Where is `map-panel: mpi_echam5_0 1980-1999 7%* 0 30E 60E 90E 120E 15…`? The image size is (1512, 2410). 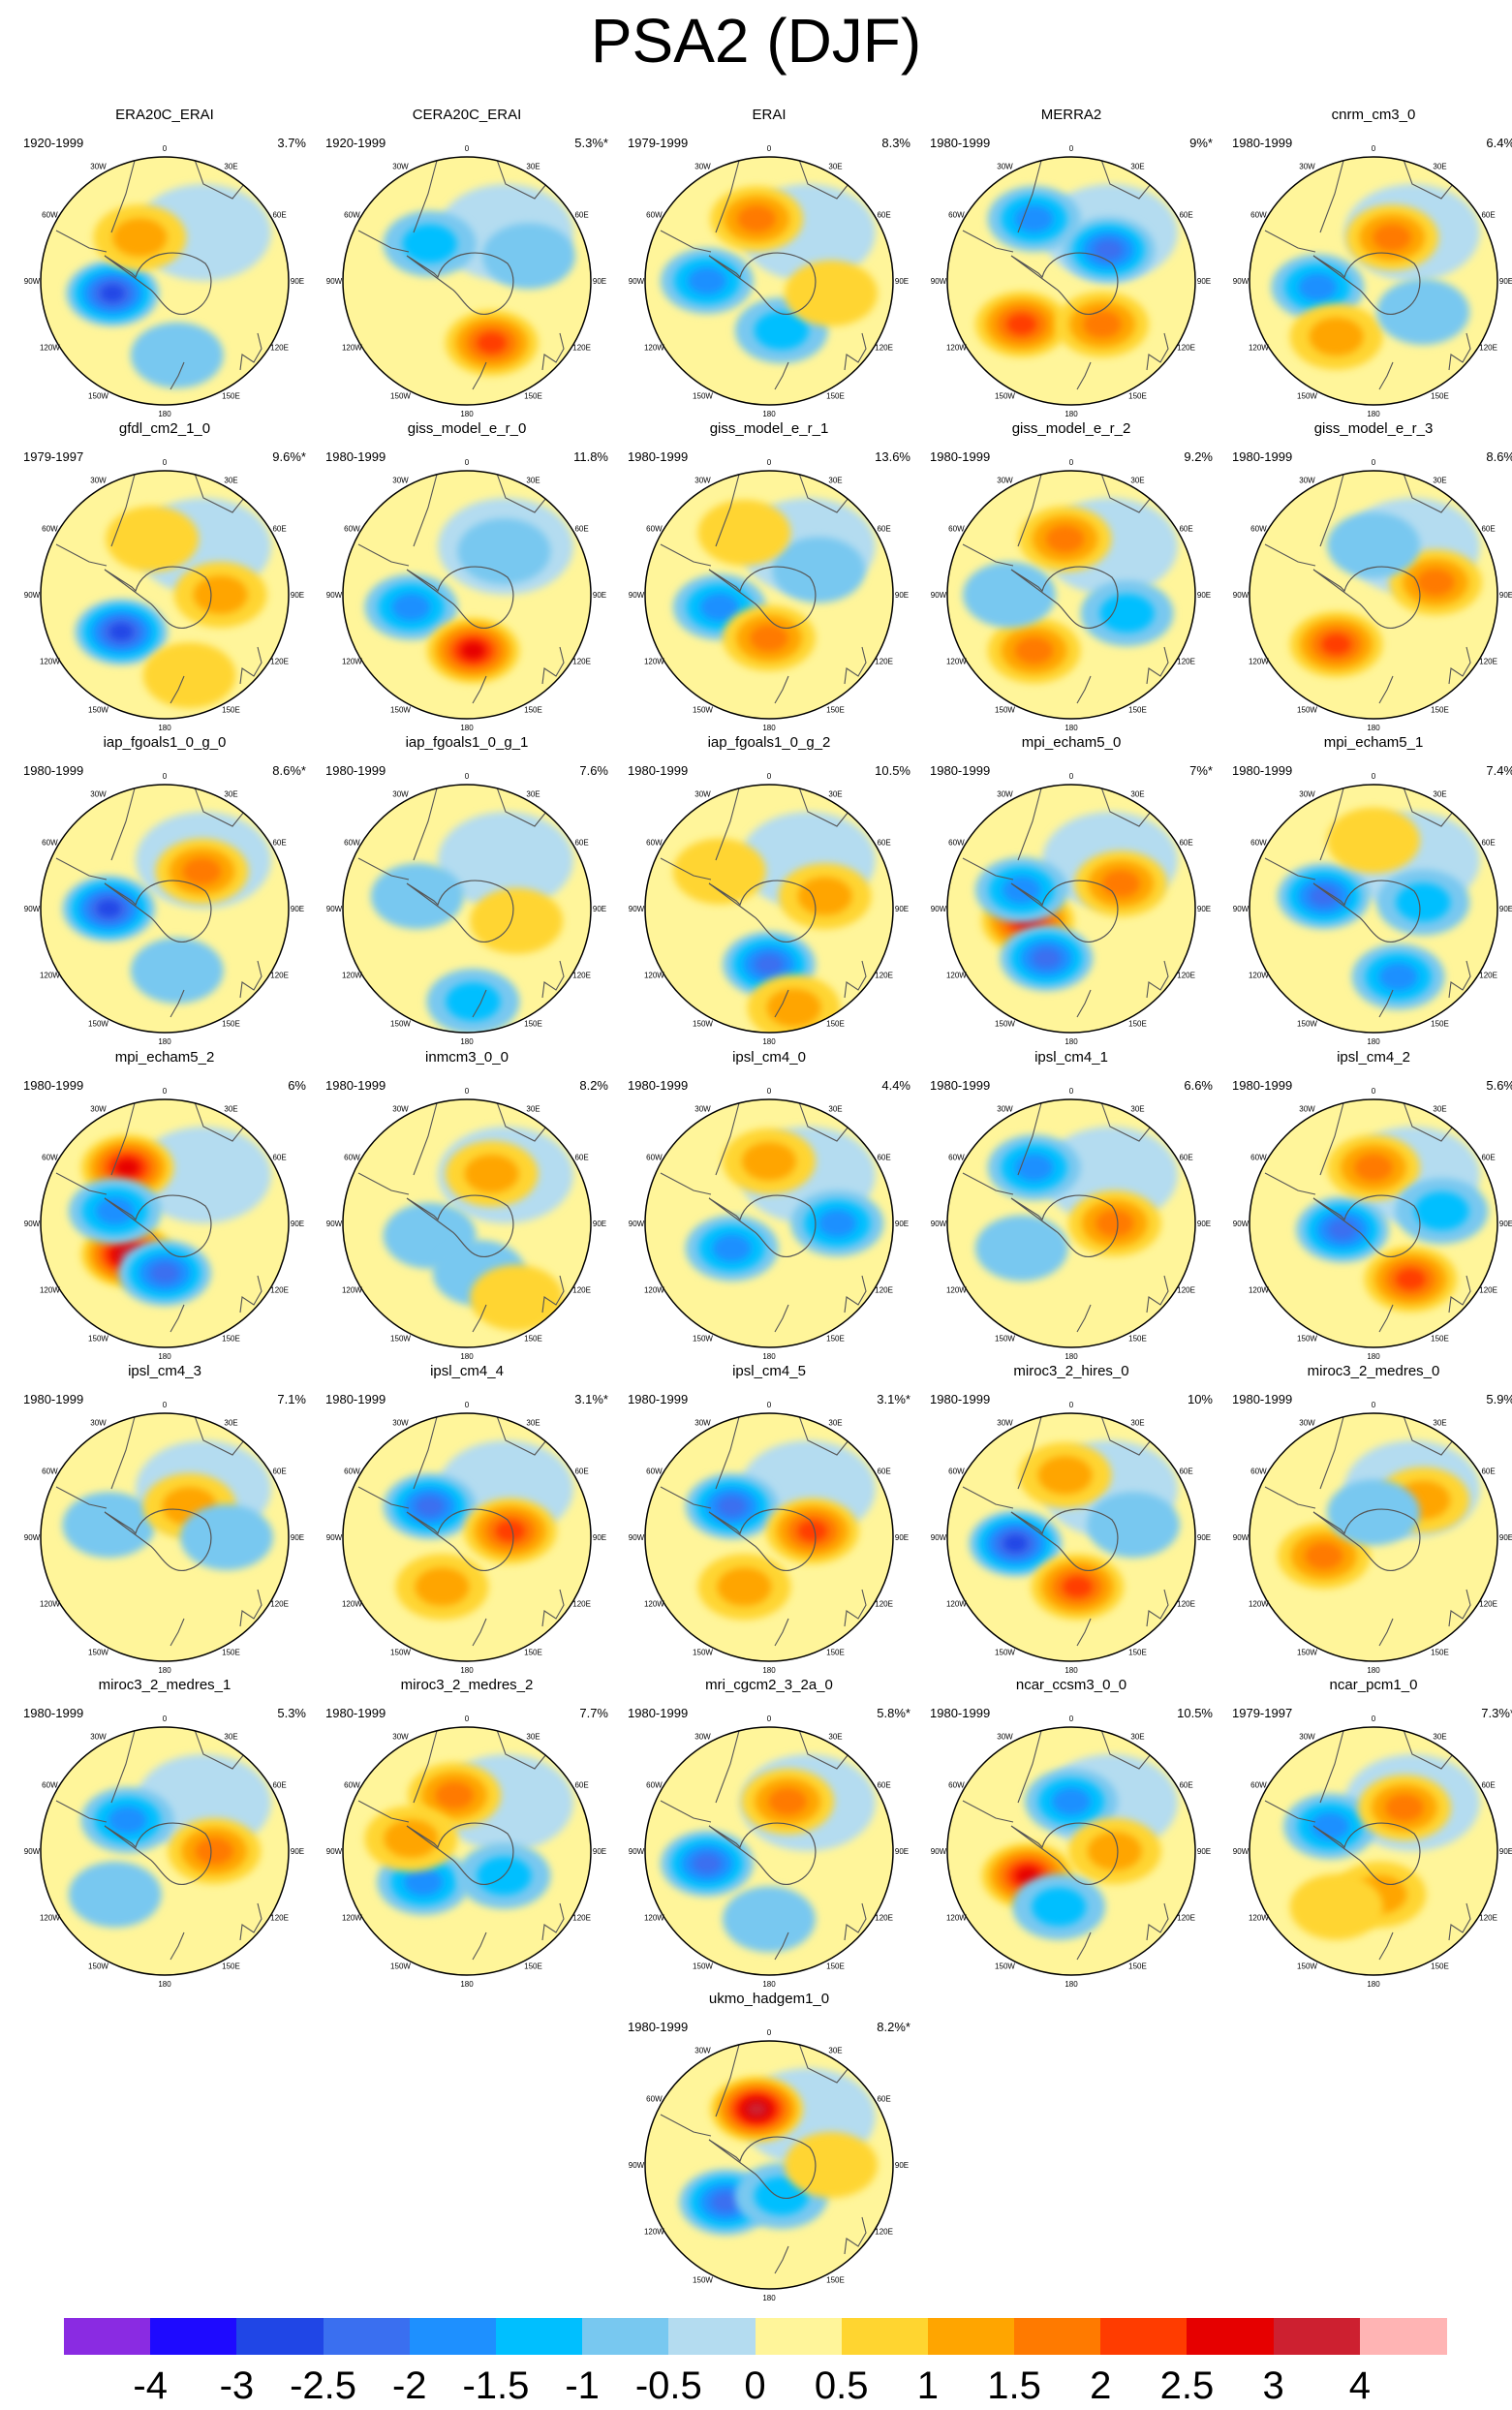 map-panel: mpi_echam5_0 1980-1999 7%* 0 30E 60E 90E 120E 15… is located at coordinates (1072, 890).